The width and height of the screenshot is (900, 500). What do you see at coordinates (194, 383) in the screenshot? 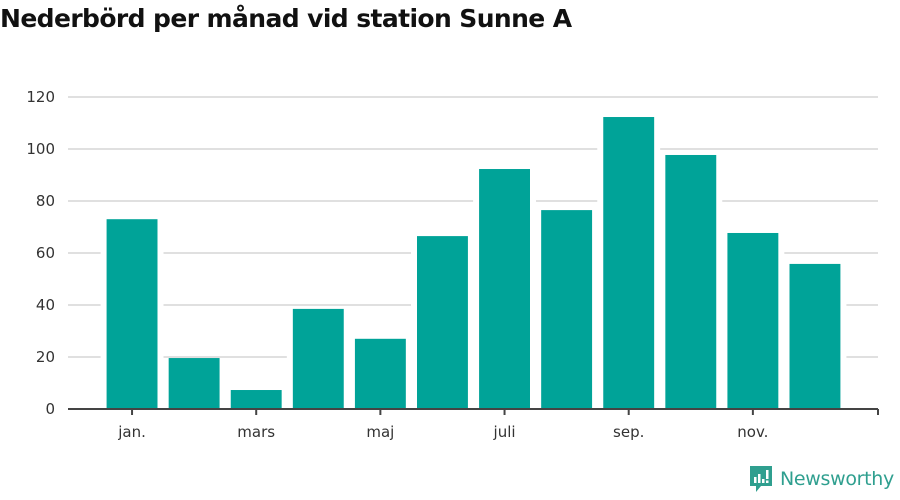
I see `bar-feb` at bounding box center [194, 383].